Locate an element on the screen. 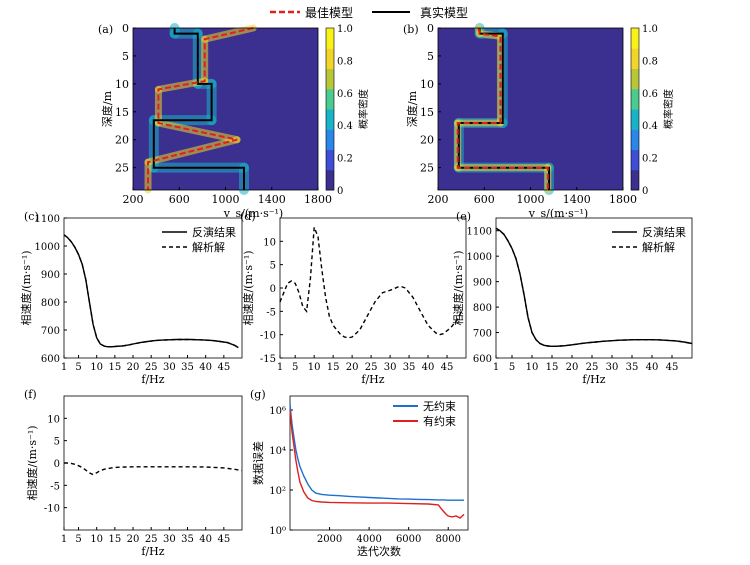 This screenshot has height=565, width=750. colorbar-tick-label: 0.4 is located at coordinates (650, 126).